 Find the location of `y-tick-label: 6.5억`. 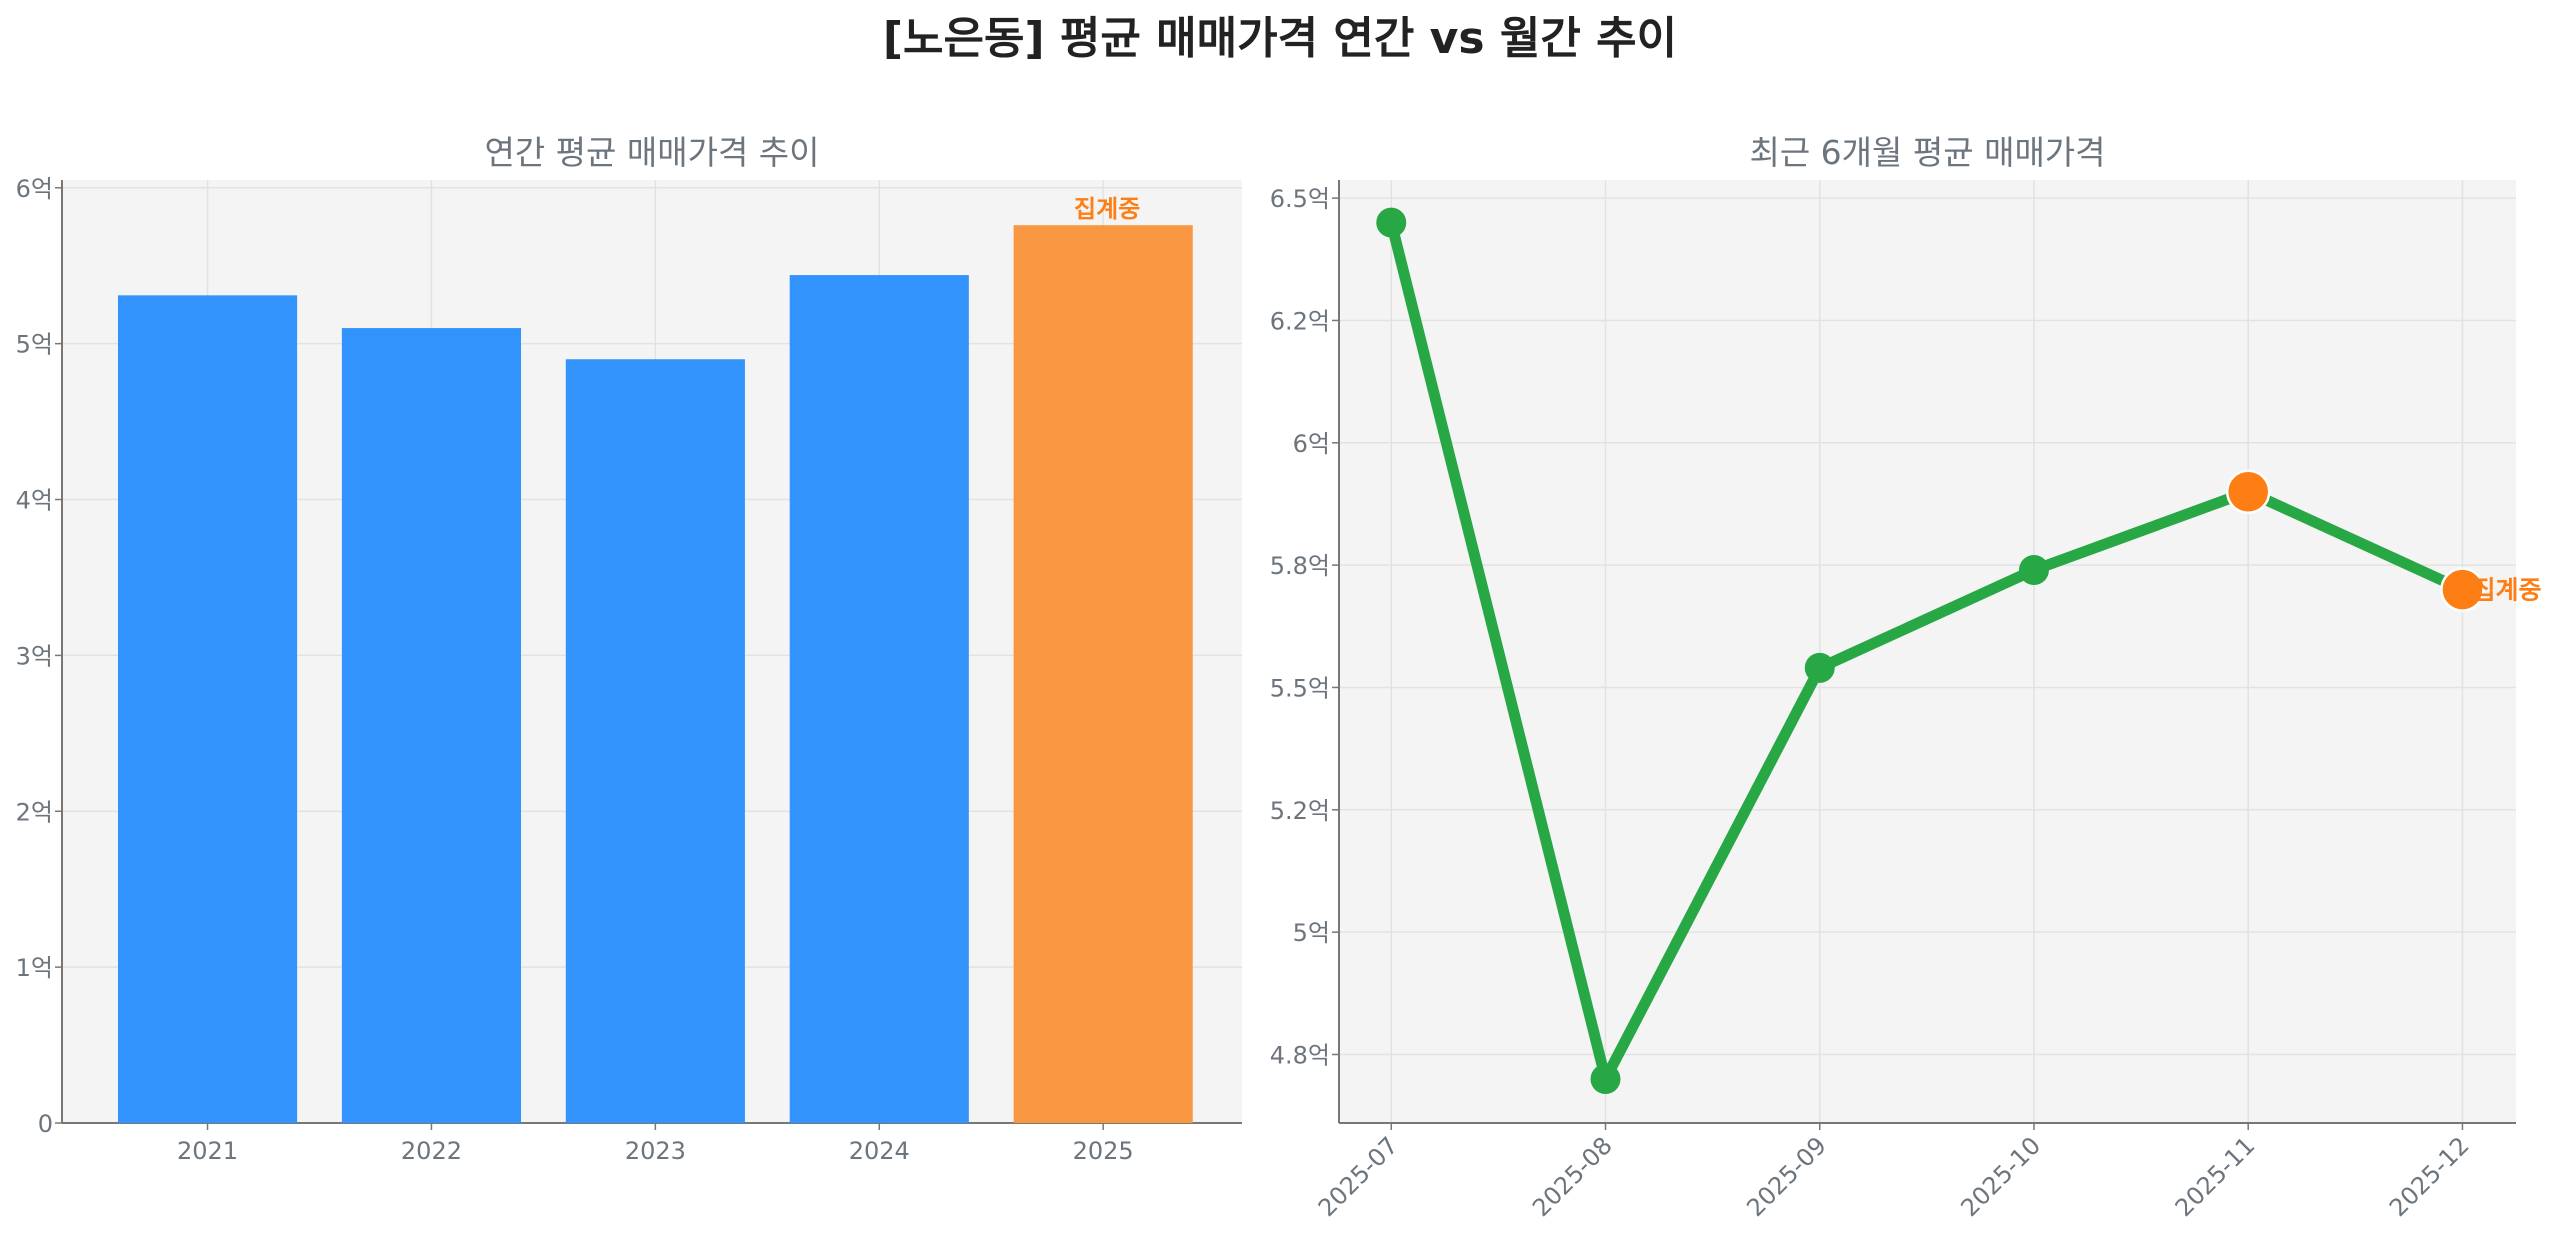

y-tick-label: 6.5억 is located at coordinates (1300, 199).